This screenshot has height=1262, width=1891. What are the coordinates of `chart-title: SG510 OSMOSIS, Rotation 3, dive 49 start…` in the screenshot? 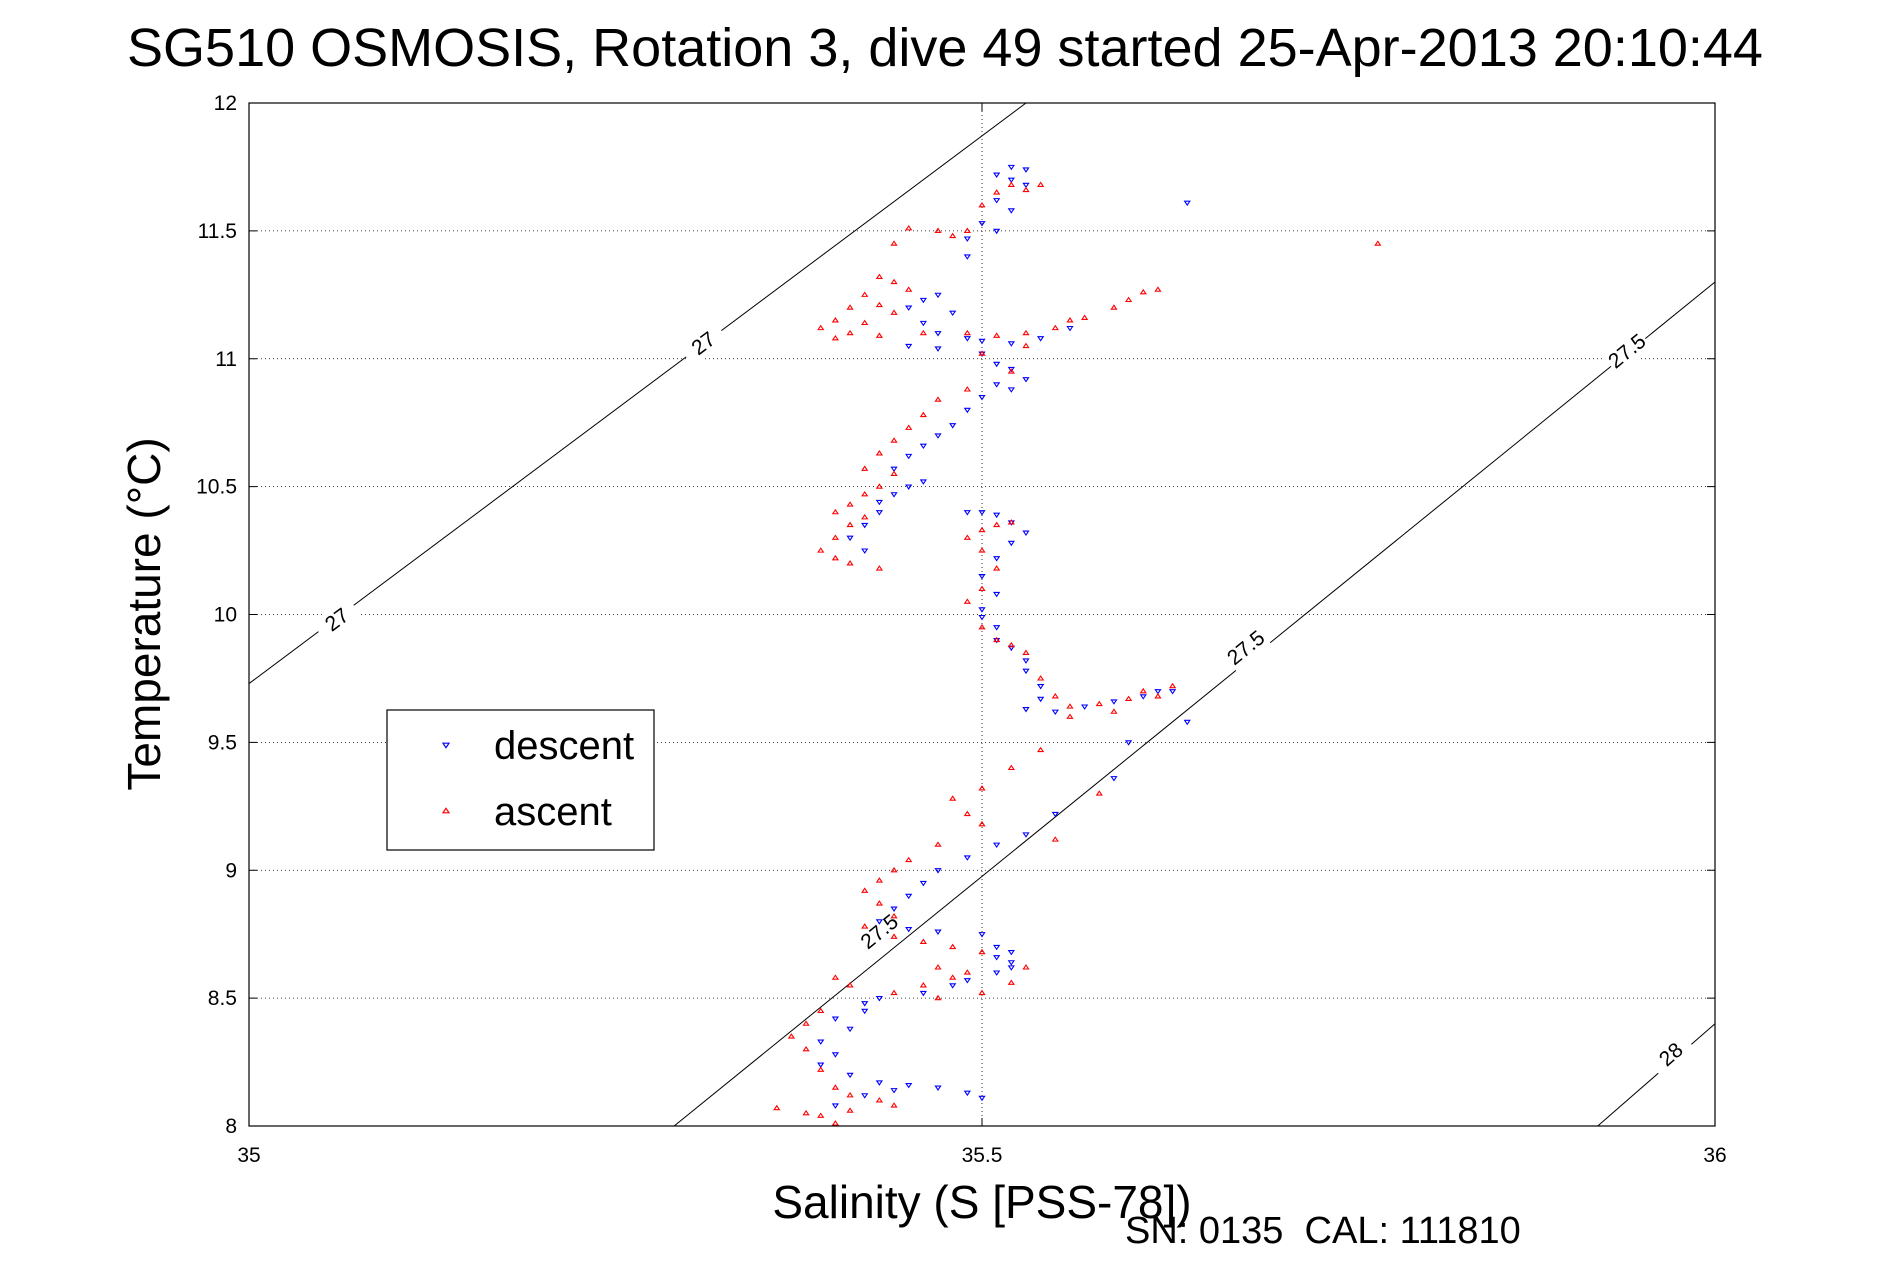 It's located at (945, 48).